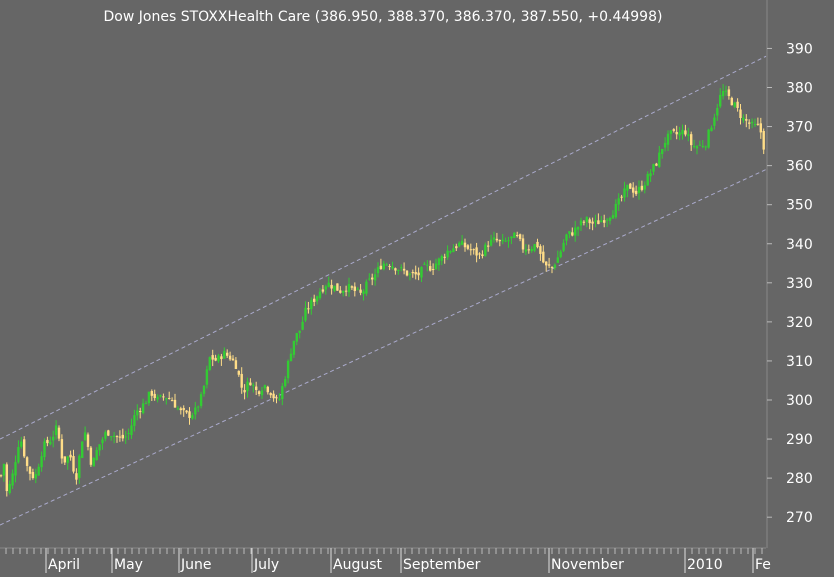  Describe the element at coordinates (587, 565) in the screenshot. I see `month-tick-label: November` at that location.